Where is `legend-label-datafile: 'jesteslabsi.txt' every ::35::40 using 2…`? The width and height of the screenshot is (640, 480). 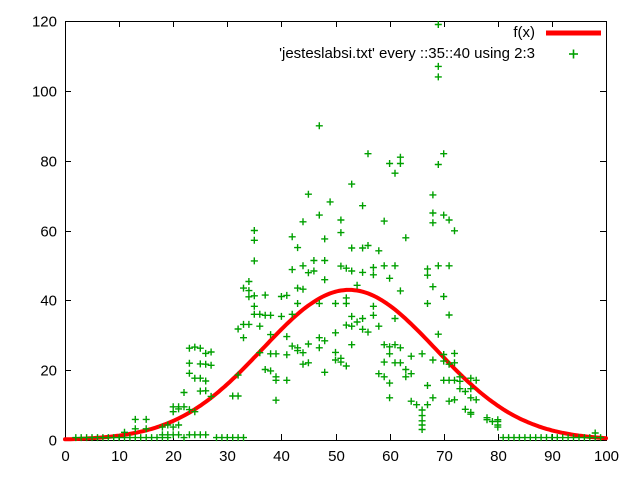
legend-label-datafile: 'jesteslabsi.txt' every ::35::40 using 2… is located at coordinates (407, 53).